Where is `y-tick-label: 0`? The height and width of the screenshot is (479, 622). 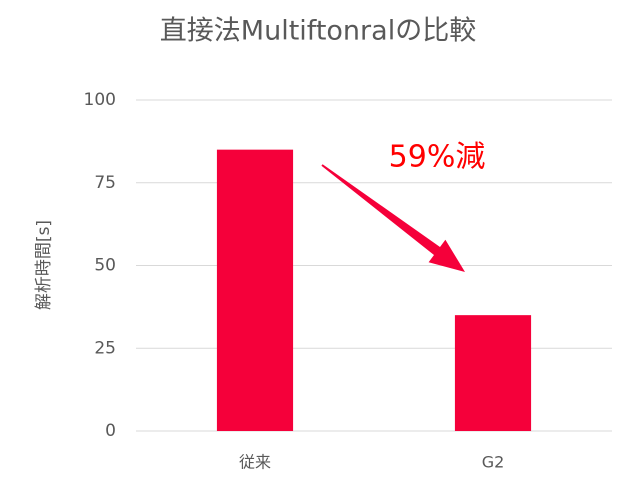 y-tick-label: 0 is located at coordinates (110, 431).